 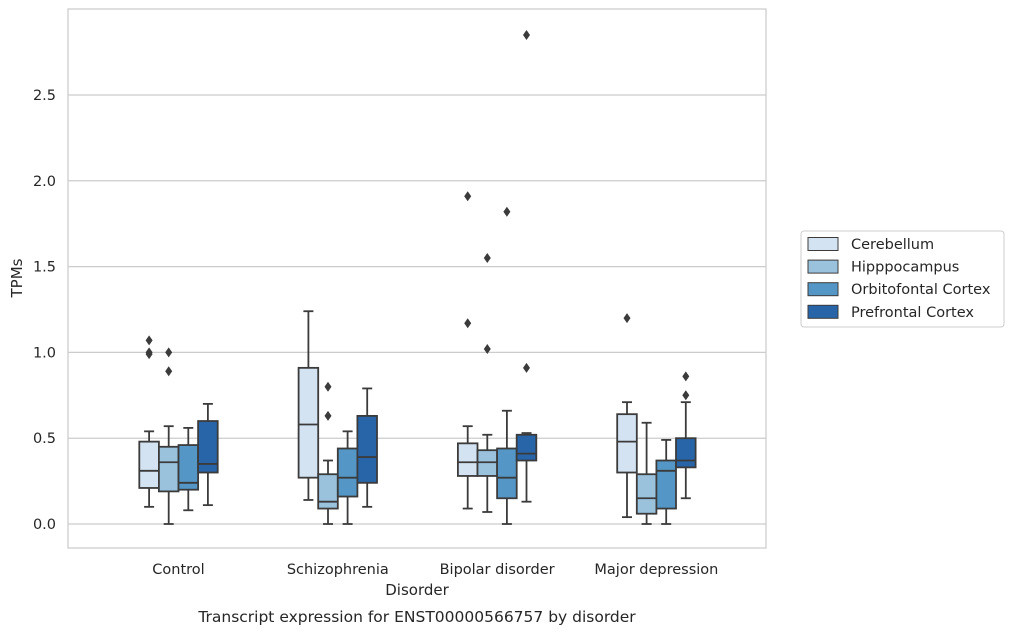 What do you see at coordinates (417, 590) in the screenshot?
I see `x-axis-title: Disorder` at bounding box center [417, 590].